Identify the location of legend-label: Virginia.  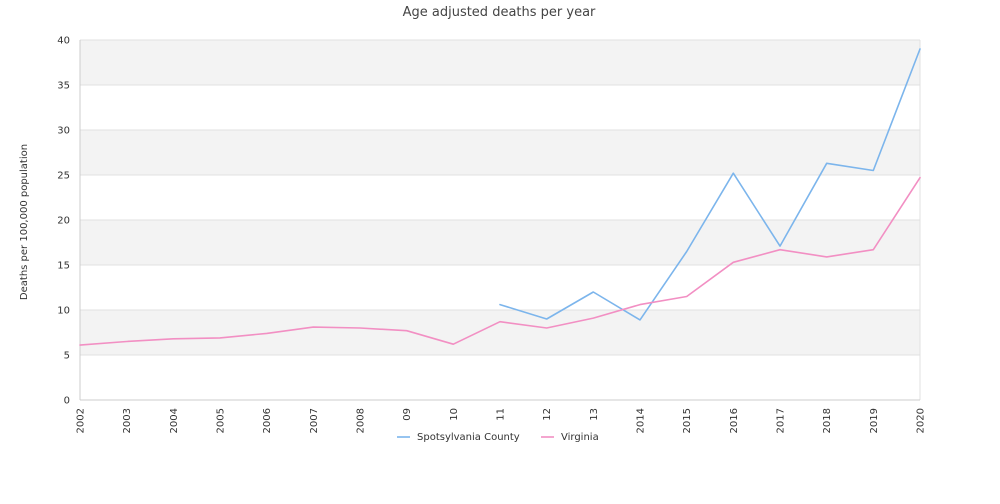
(580, 437).